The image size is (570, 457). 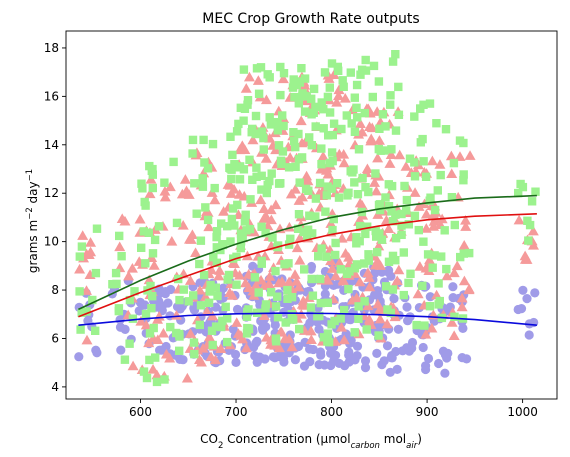 I want to click on y-tick-label: 4, so click(x=55, y=387).